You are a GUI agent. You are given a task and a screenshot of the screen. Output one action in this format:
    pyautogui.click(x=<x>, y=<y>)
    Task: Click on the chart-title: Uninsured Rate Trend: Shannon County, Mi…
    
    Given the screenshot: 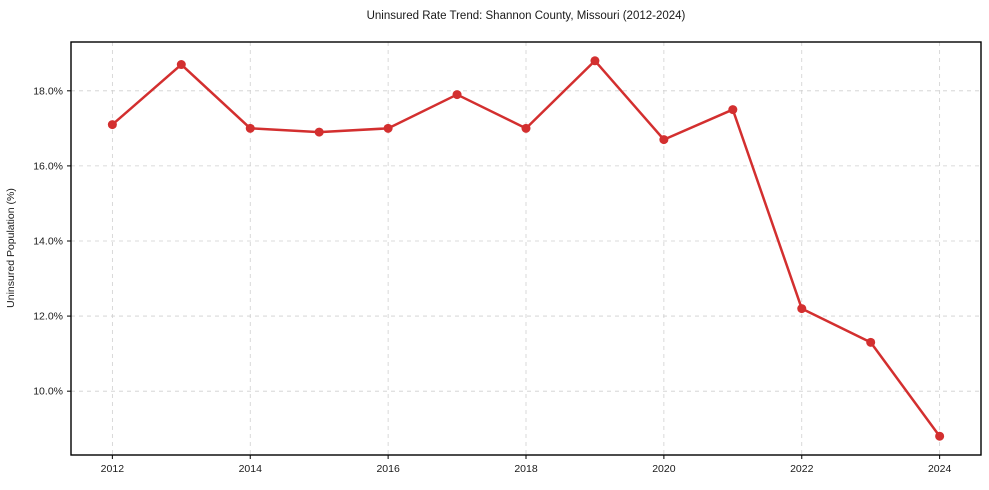 What is the action you would take?
    pyautogui.click(x=526, y=16)
    